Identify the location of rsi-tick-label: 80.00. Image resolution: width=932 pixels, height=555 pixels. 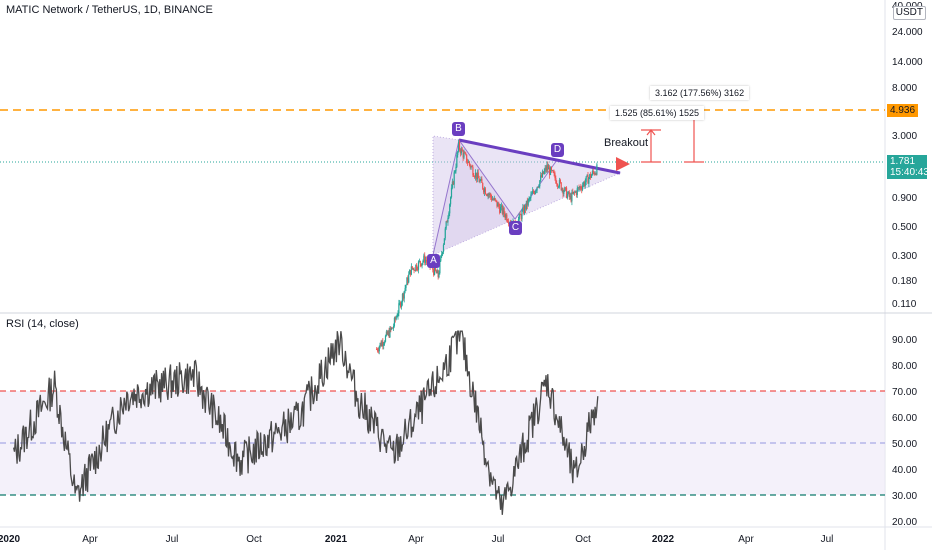
(904, 366).